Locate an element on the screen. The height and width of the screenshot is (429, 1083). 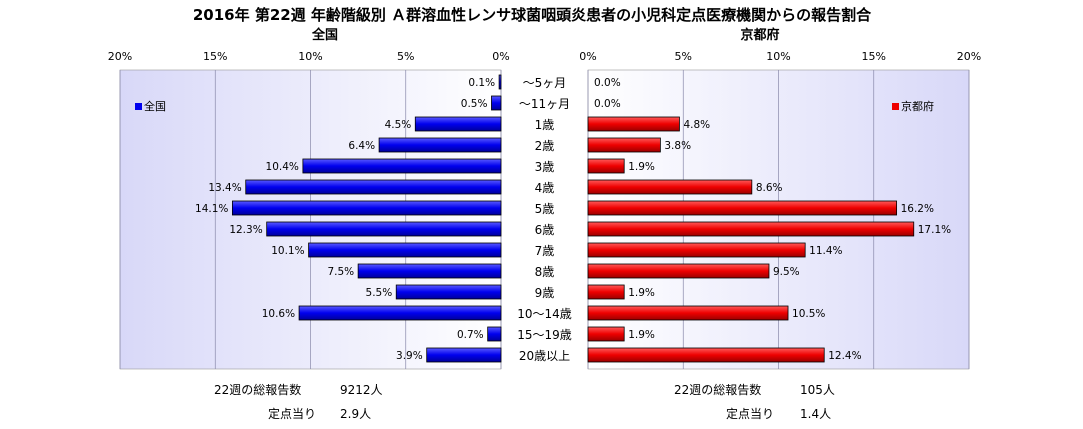
kyoto-value-label: 3.8% is located at coordinates (677, 146).